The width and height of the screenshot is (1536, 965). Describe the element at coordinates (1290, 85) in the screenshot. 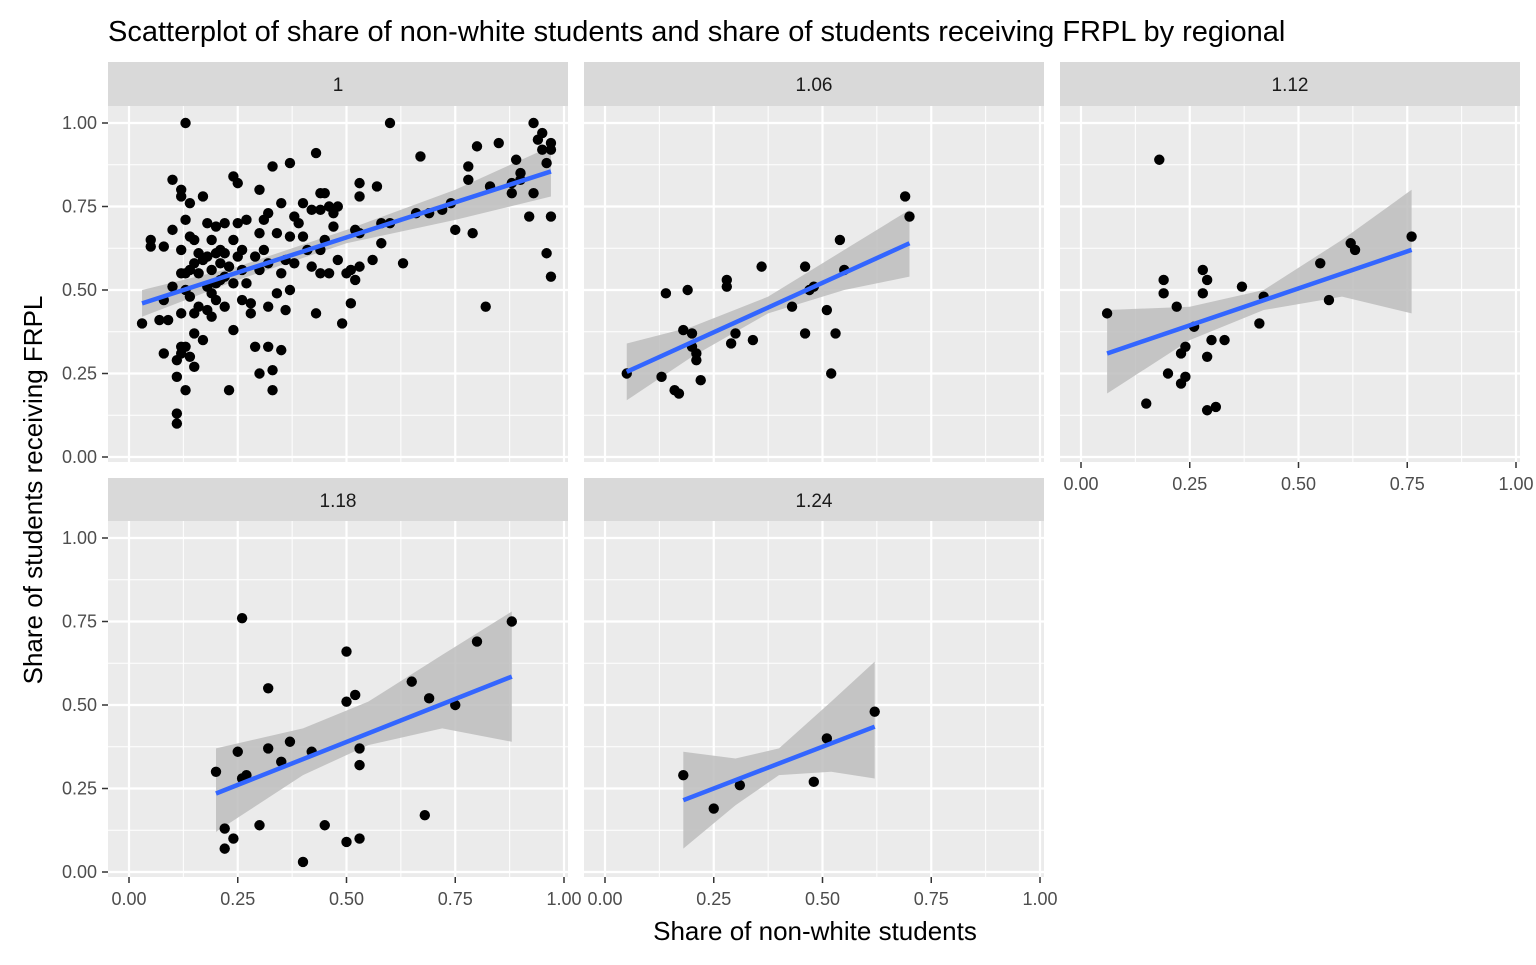

I see `facet-strip-label: 1.12` at that location.